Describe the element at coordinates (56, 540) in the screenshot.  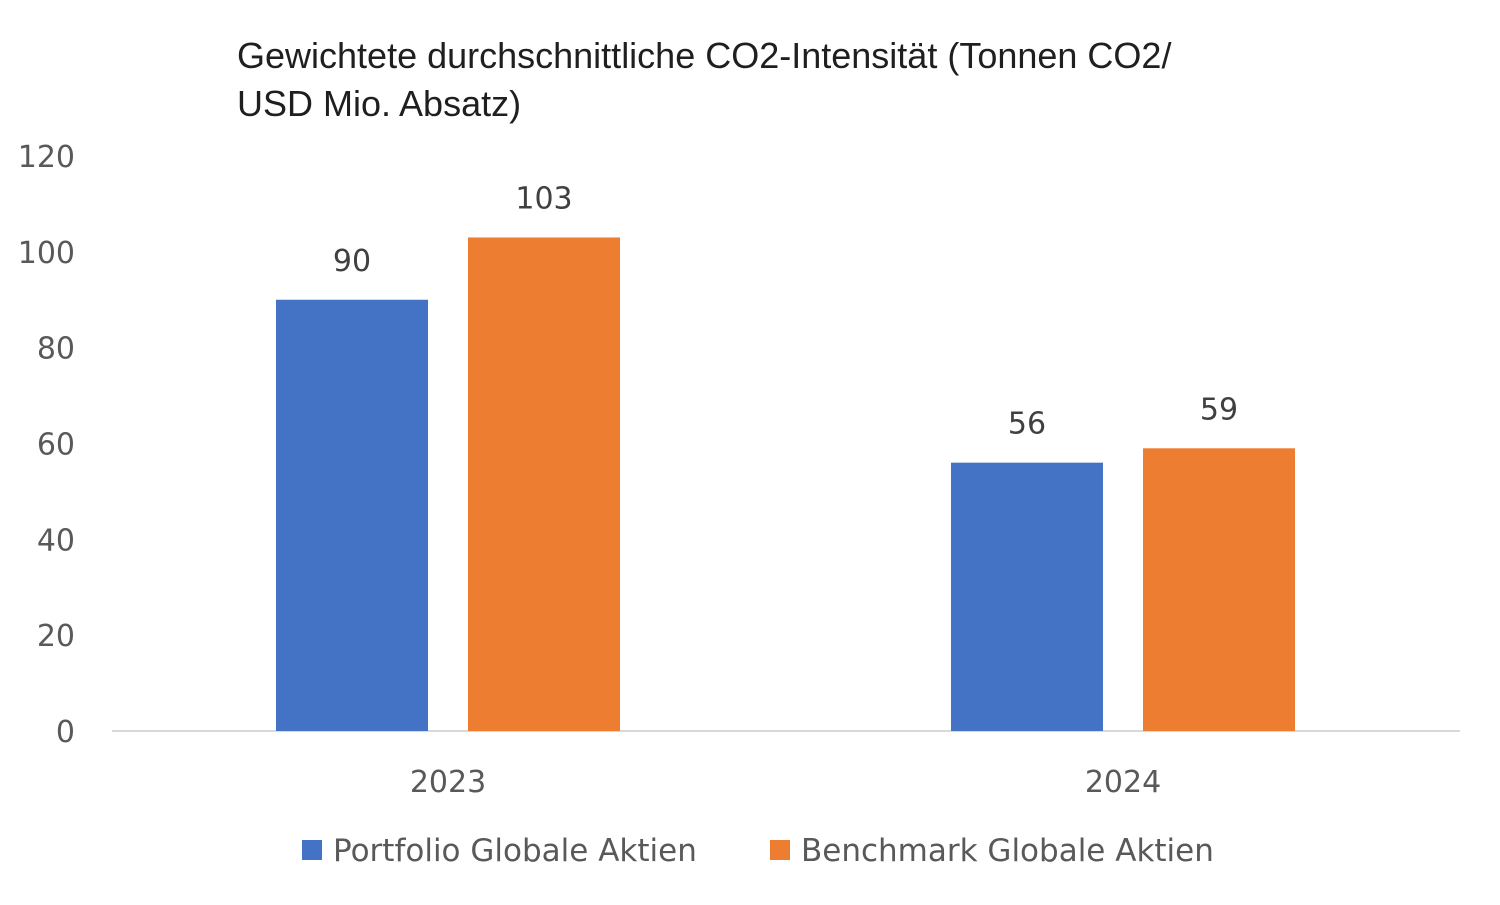
I see `y-tick-label: 40` at that location.